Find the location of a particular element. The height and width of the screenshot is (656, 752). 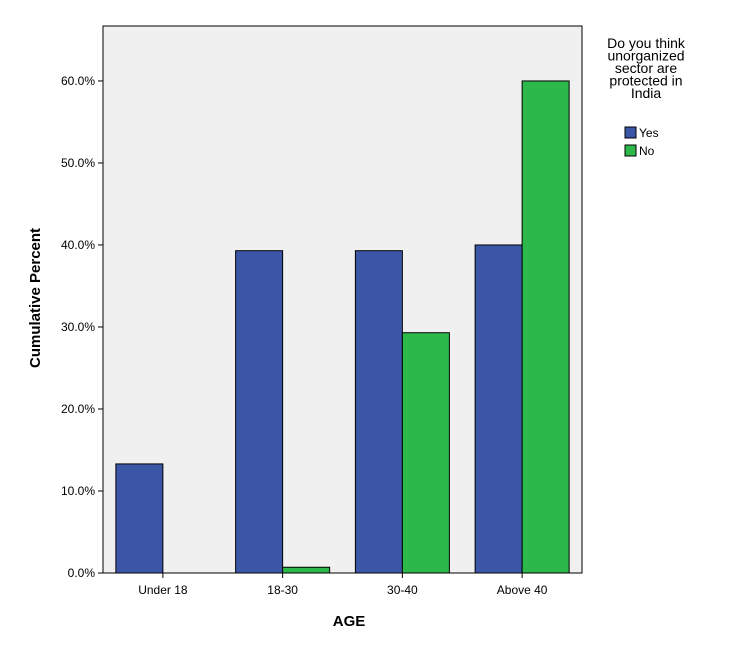

legend-title-line-0: Do you think is located at coordinates (646, 43).